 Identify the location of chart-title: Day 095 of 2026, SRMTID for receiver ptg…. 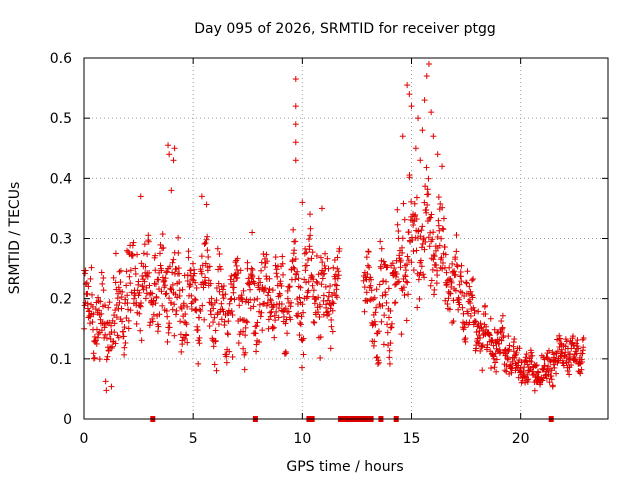
(345, 29).